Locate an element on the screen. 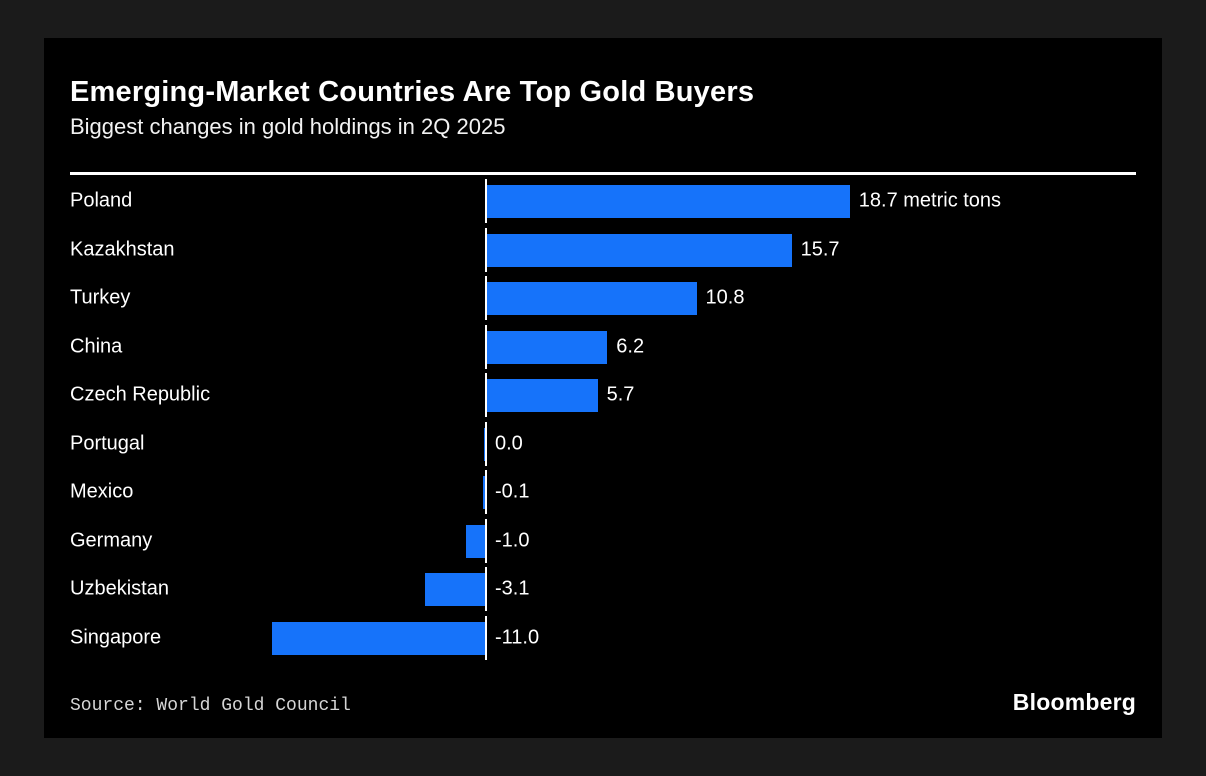 The height and width of the screenshot is (776, 1206). country-label: Portugal is located at coordinates (107, 443).